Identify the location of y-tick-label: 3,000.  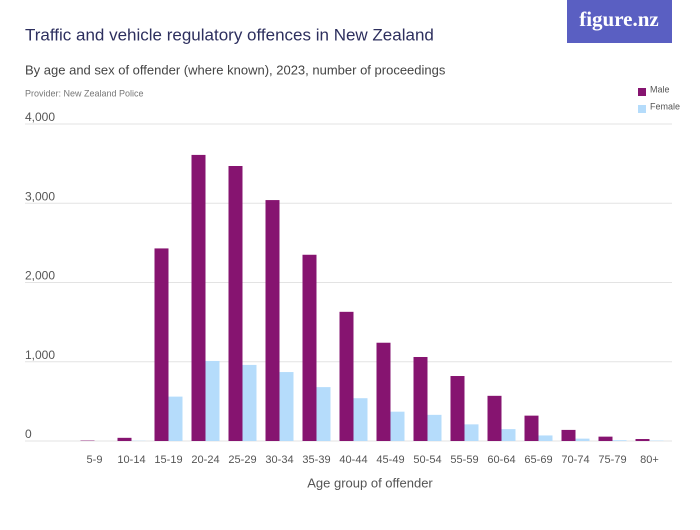
(40, 196).